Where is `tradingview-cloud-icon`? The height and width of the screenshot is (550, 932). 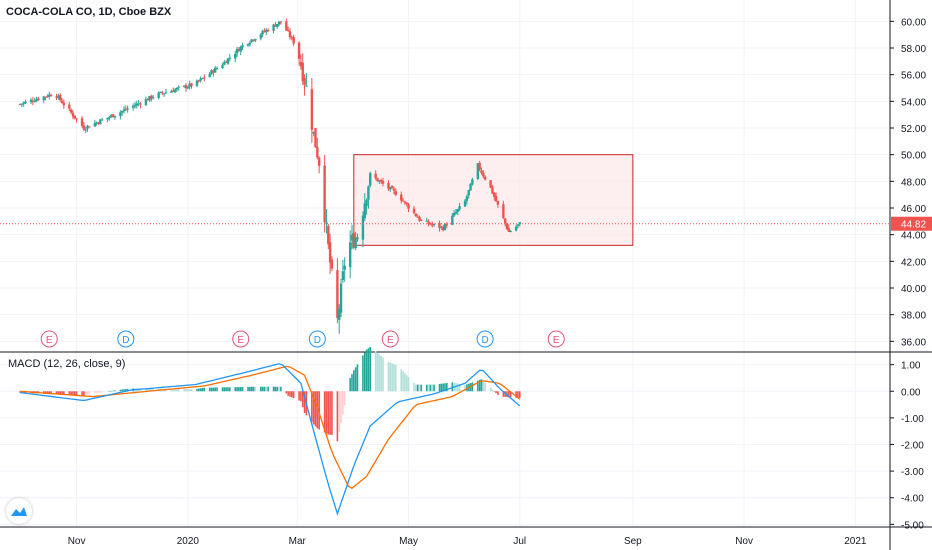
tradingview-cloud-icon is located at coordinates (19, 511).